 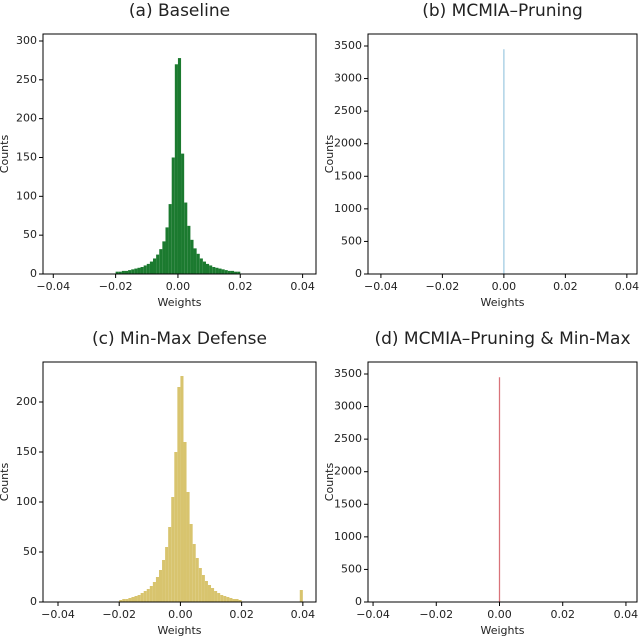 I want to click on y-tick-label: 1000, so click(x=348, y=536).